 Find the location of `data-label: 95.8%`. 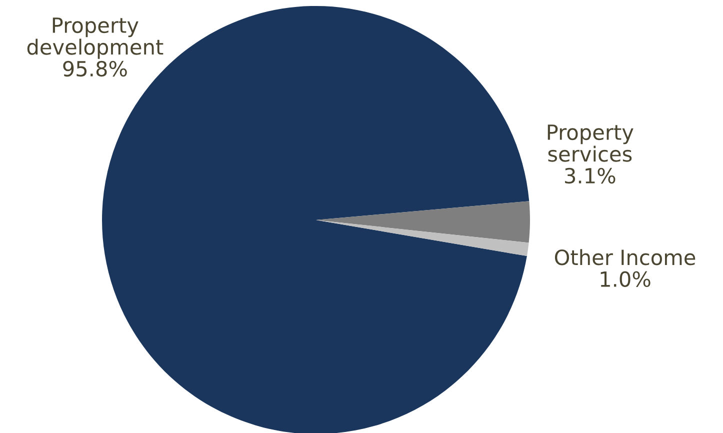

data-label: 95.8% is located at coordinates (95, 68).